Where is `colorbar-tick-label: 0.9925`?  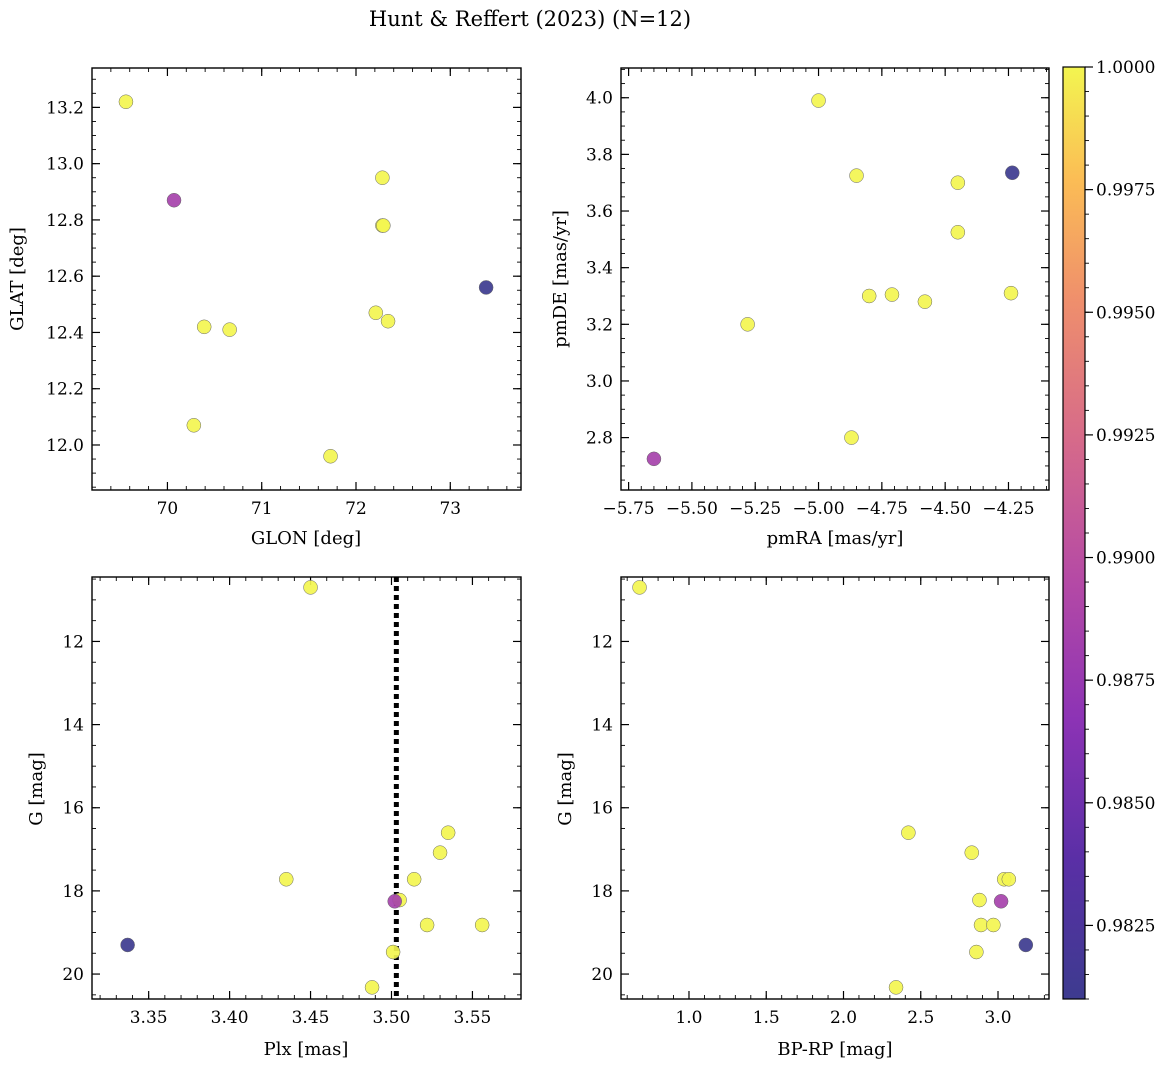
colorbar-tick-label: 0.9925 is located at coordinates (1125, 436).